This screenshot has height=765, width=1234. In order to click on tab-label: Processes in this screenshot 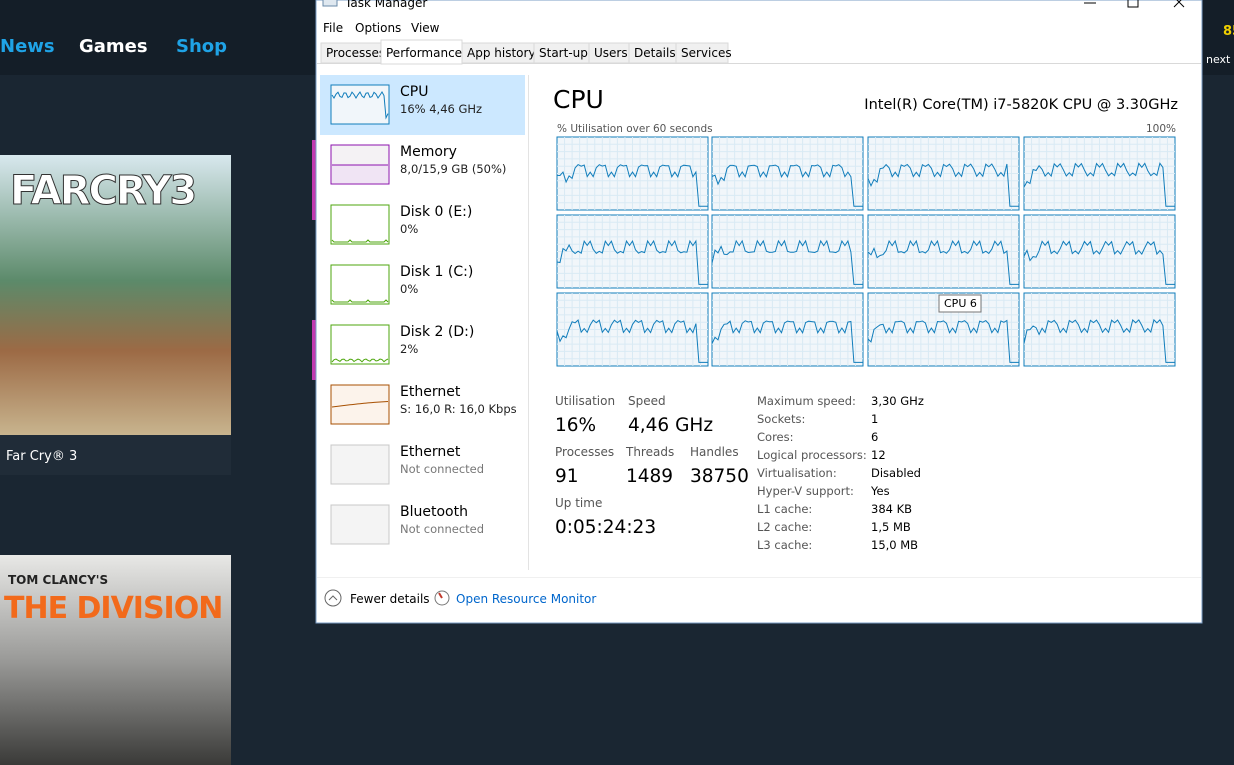, I will do `click(355, 53)`.